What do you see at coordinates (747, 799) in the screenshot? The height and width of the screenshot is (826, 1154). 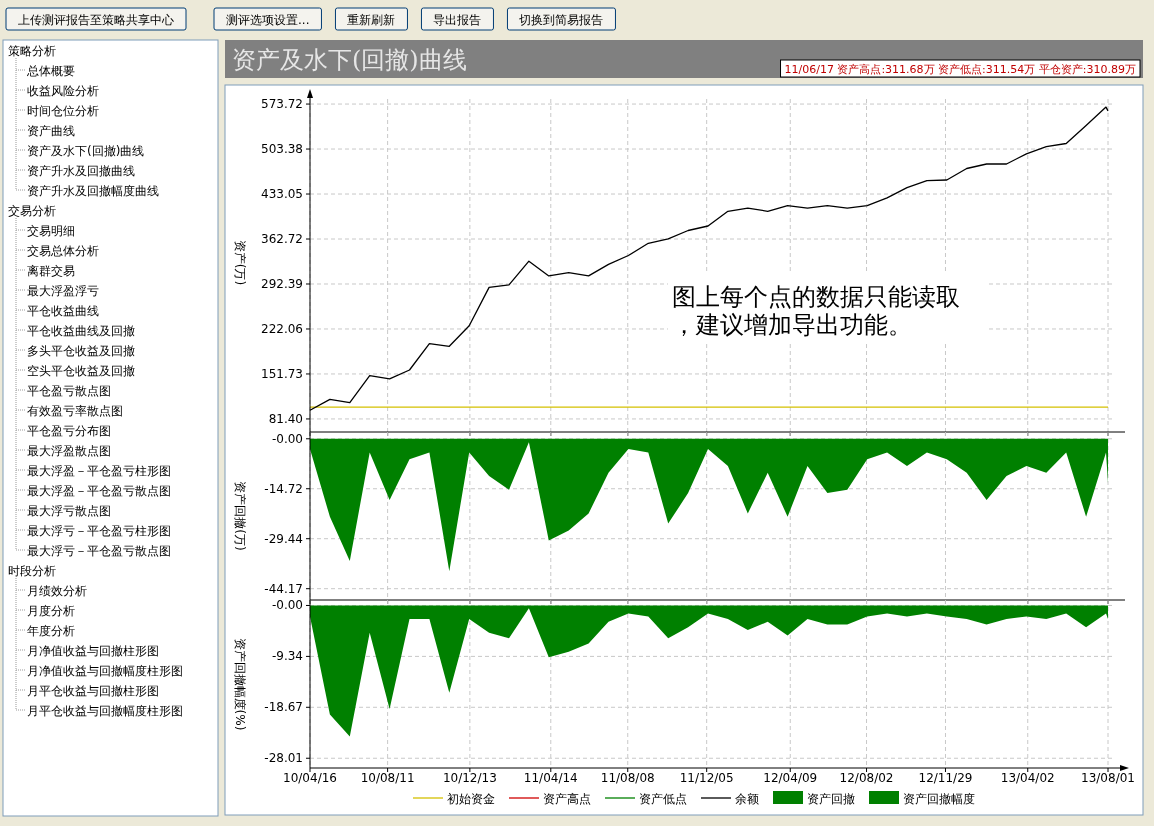 I see `legend-label: 余额` at bounding box center [747, 799].